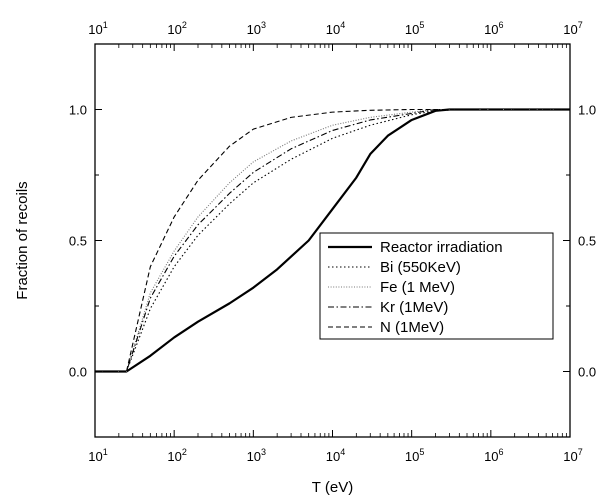 This screenshot has width=606, height=497. What do you see at coordinates (176, 455) in the screenshot?
I see `x-tick-label-bottom: 10²` at bounding box center [176, 455].